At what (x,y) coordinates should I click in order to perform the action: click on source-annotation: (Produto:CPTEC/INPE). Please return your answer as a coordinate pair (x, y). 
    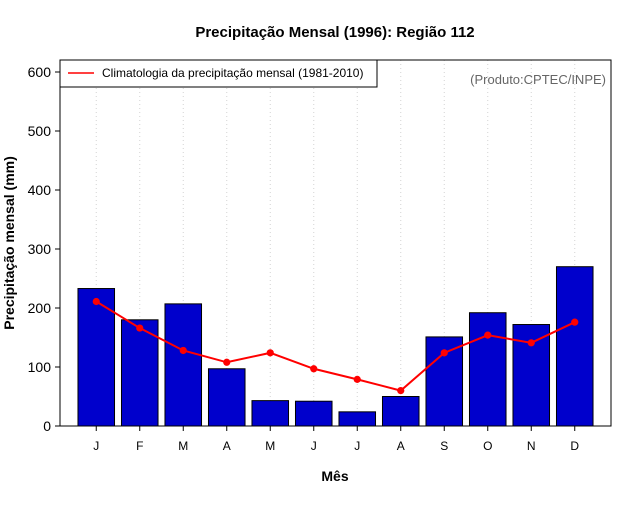
    Looking at the image, I should click on (538, 79).